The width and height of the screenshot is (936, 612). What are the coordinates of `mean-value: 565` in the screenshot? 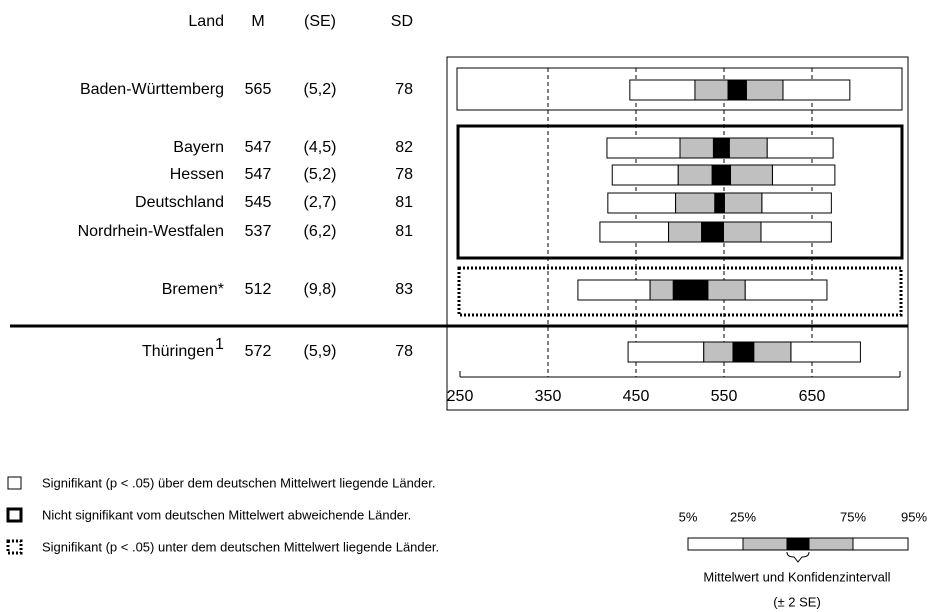 It's located at (258, 89).